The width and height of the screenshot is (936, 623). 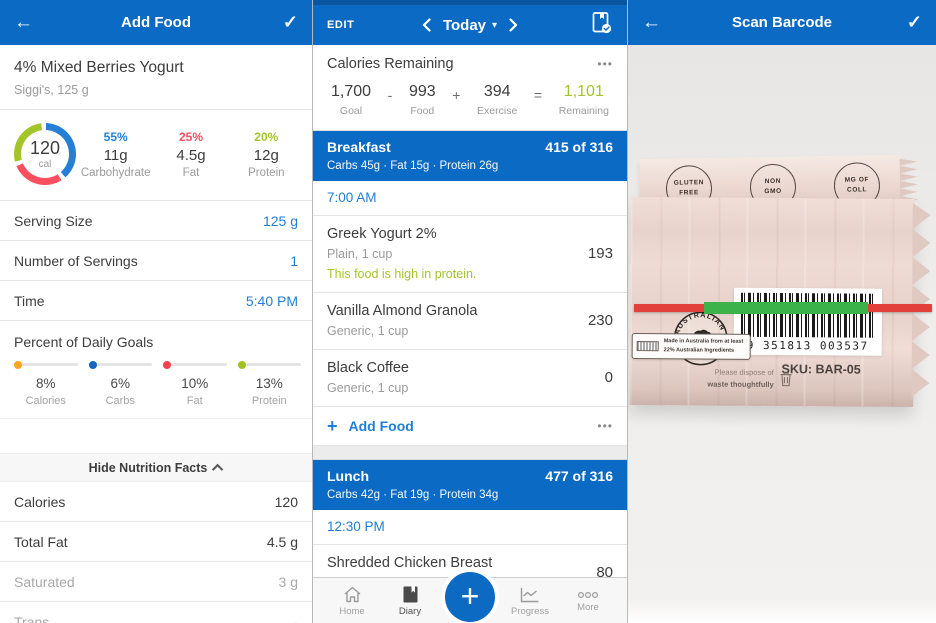 I want to click on scanner-laser-line, so click(x=783, y=308).